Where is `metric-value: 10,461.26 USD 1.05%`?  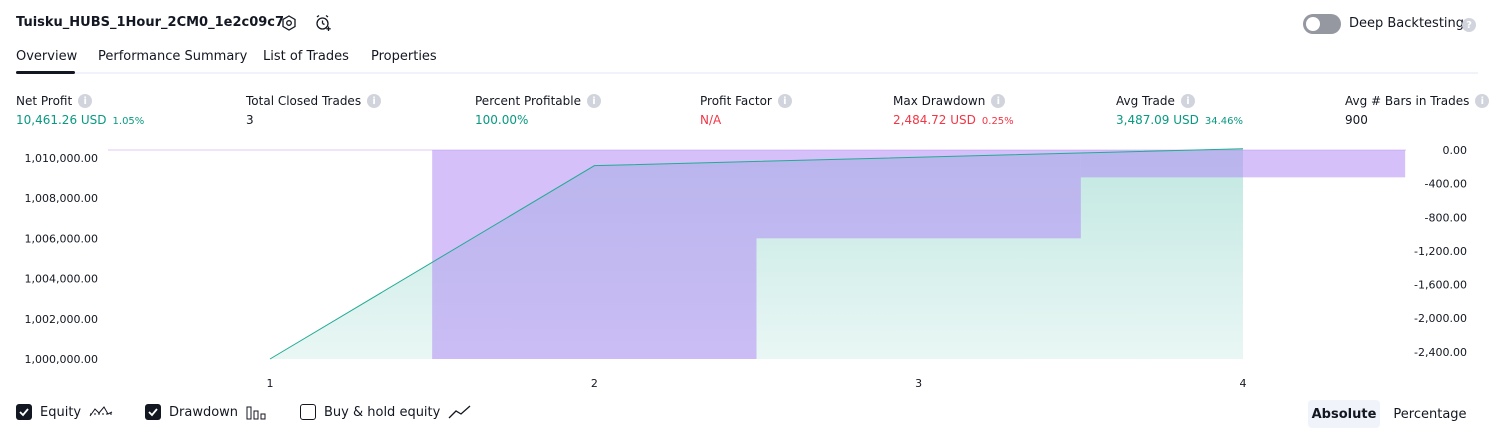 metric-value: 10,461.26 USD 1.05% is located at coordinates (80, 120).